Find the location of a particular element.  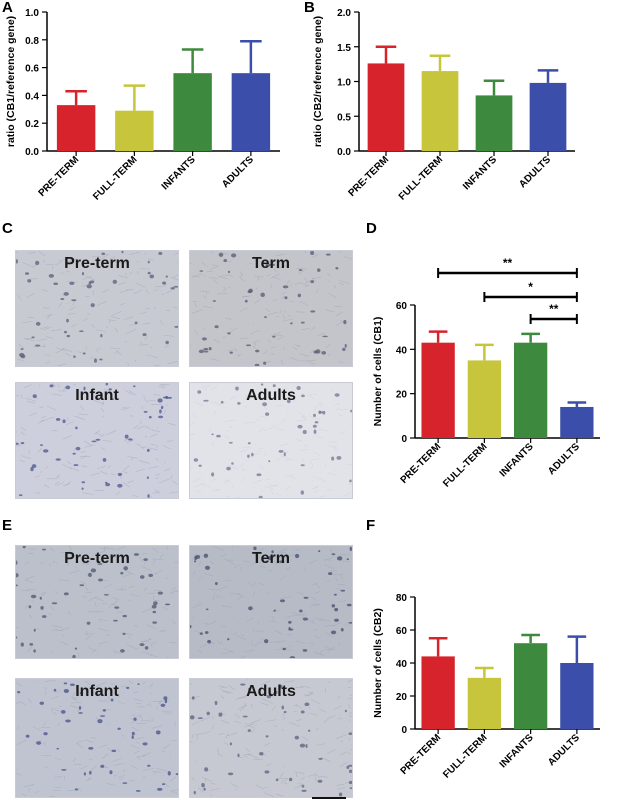

tissue-background is located at coordinates (271, 308).